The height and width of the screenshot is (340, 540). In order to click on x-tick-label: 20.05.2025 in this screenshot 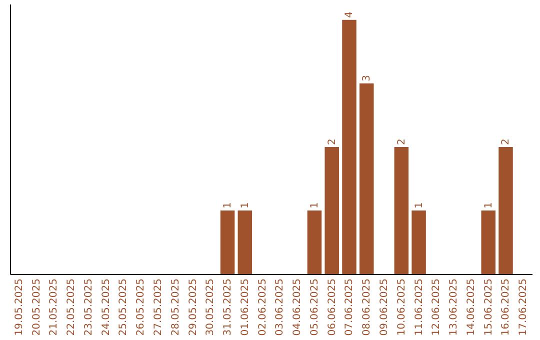, I will do `click(36, 307)`.